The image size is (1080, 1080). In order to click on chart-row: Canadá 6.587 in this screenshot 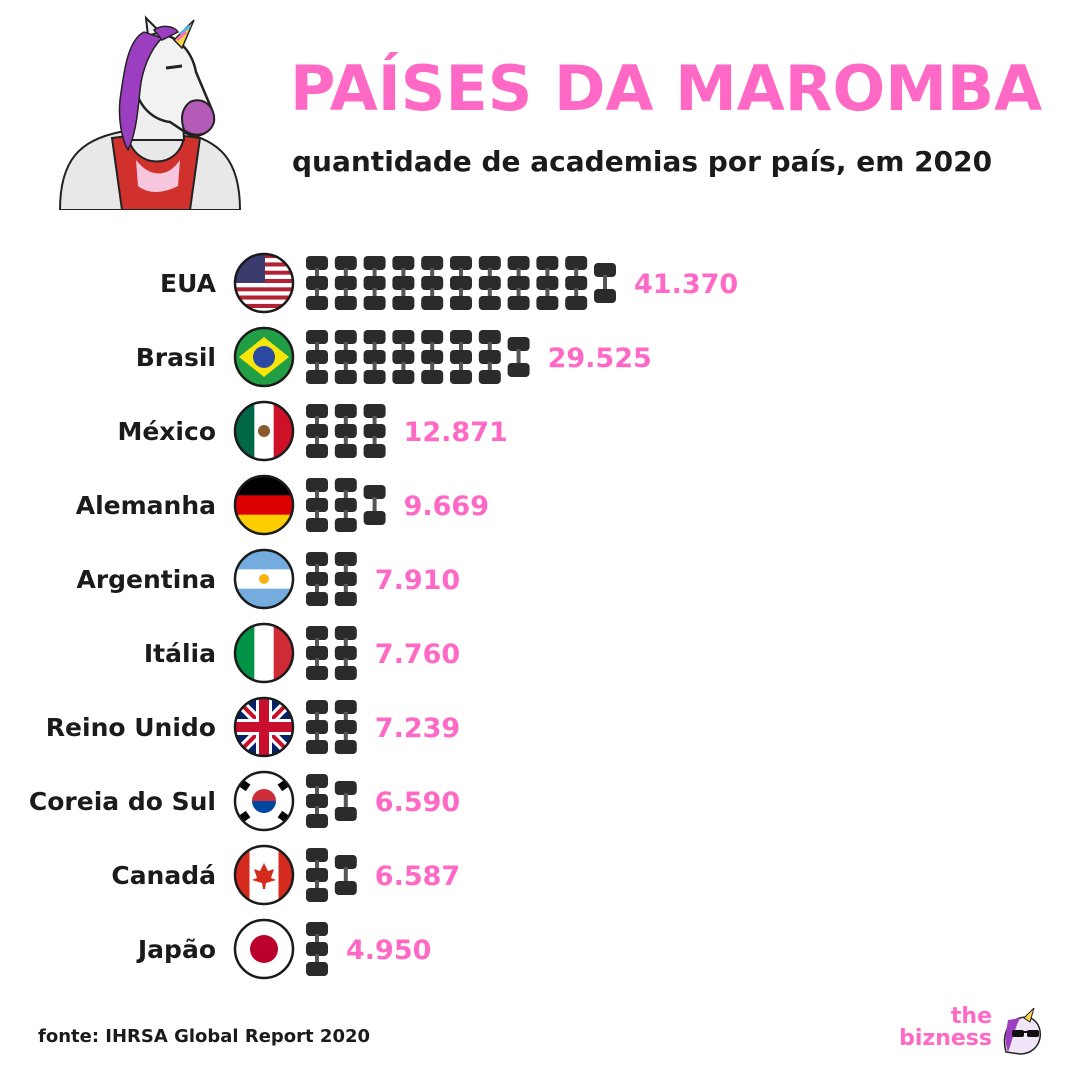, I will do `click(285, 875)`.